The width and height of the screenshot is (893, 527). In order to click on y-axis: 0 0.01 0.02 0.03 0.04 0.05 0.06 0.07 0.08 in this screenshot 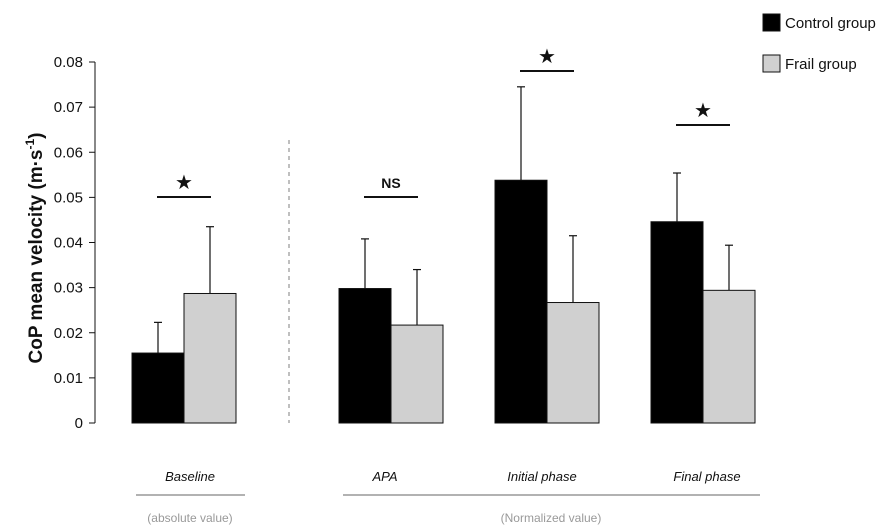, I will do `click(75, 243)`.